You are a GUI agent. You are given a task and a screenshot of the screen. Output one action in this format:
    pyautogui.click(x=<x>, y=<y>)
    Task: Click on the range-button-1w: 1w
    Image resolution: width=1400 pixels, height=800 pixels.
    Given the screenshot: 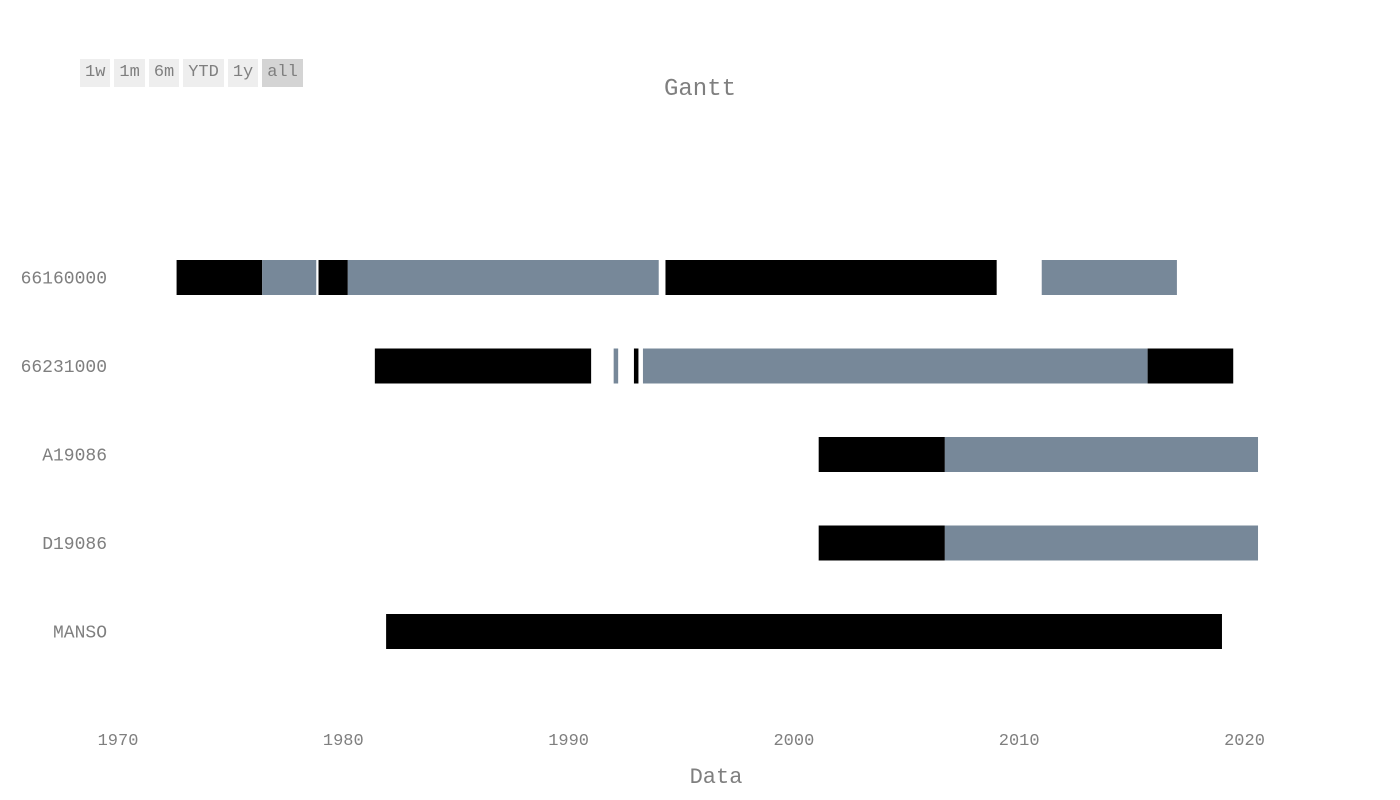 What is the action you would take?
    pyautogui.click(x=95, y=73)
    